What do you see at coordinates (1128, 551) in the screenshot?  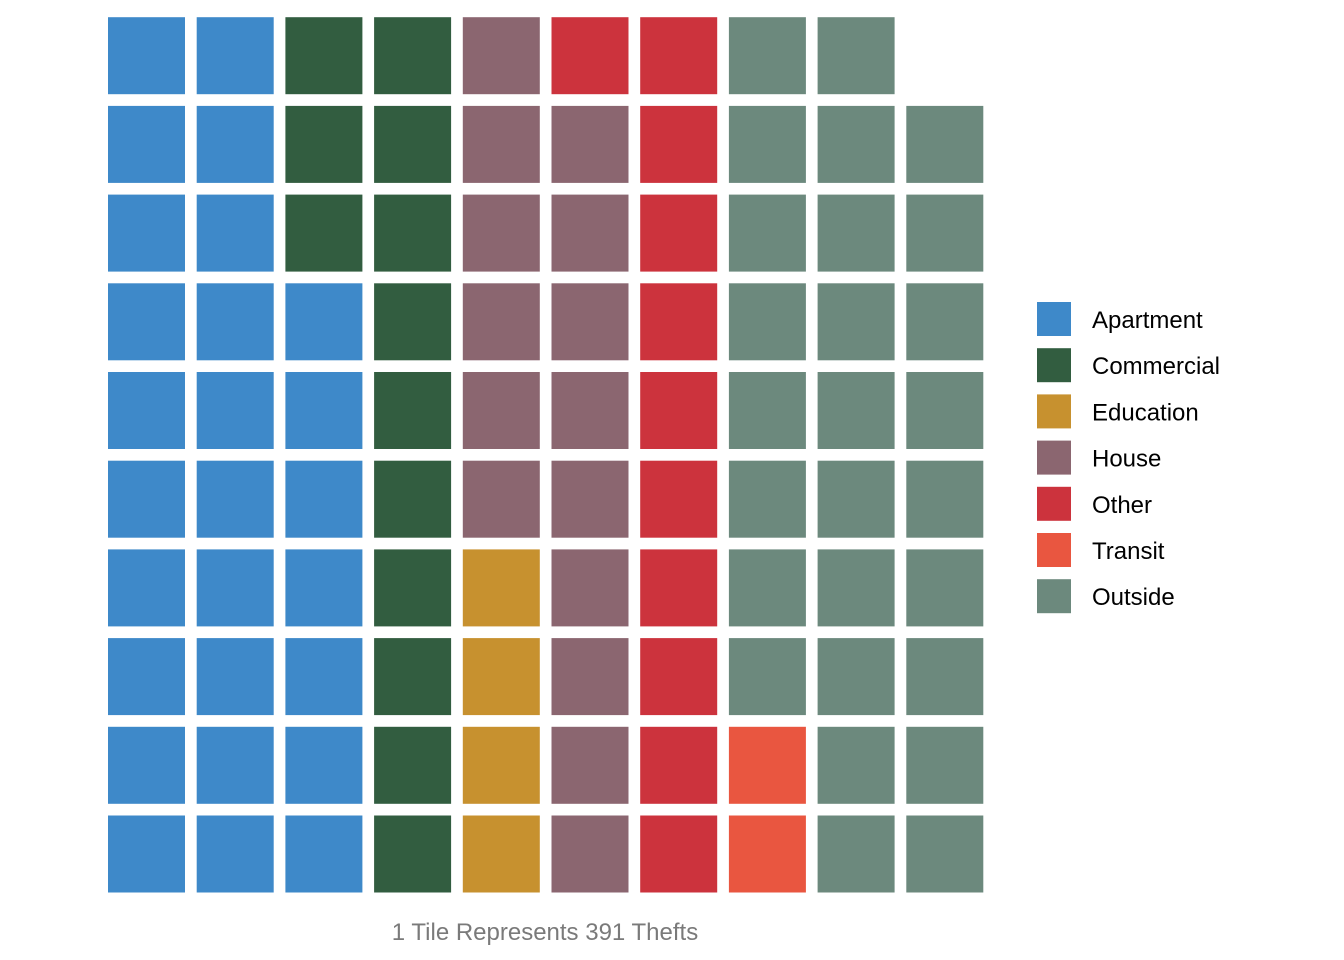 I see `legend-label-transit: Transit` at bounding box center [1128, 551].